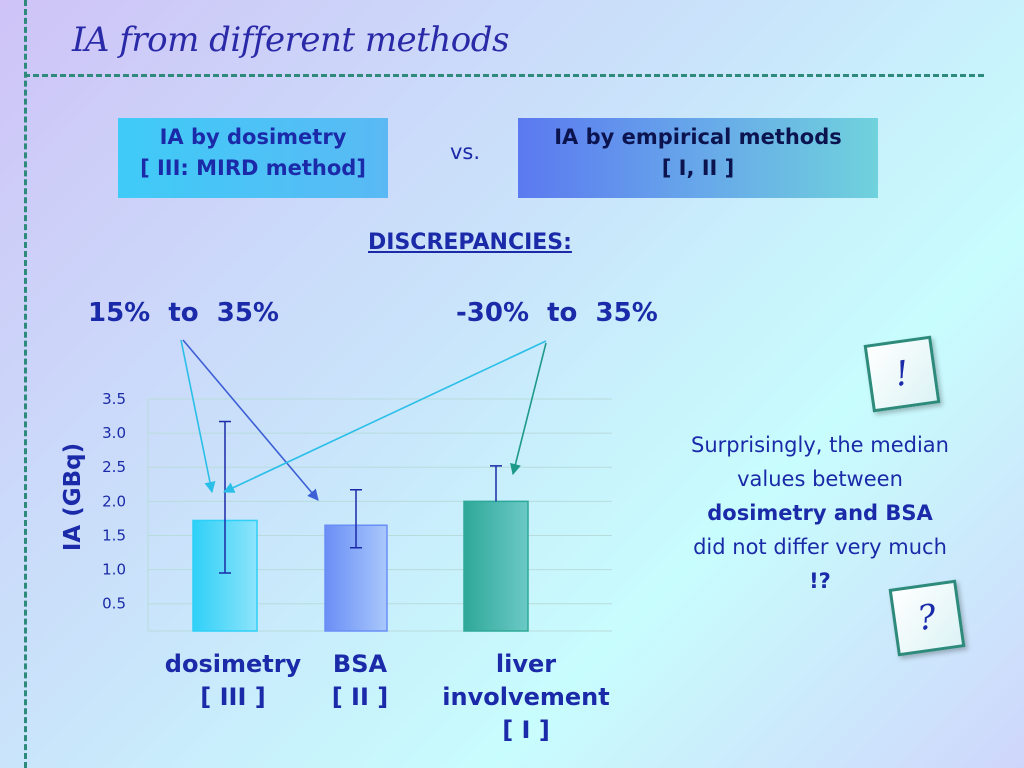 The height and width of the screenshot is (768, 1024). What do you see at coordinates (557, 313) in the screenshot?
I see `range-dosimetry-vs-liver: -30% to 35%` at bounding box center [557, 313].